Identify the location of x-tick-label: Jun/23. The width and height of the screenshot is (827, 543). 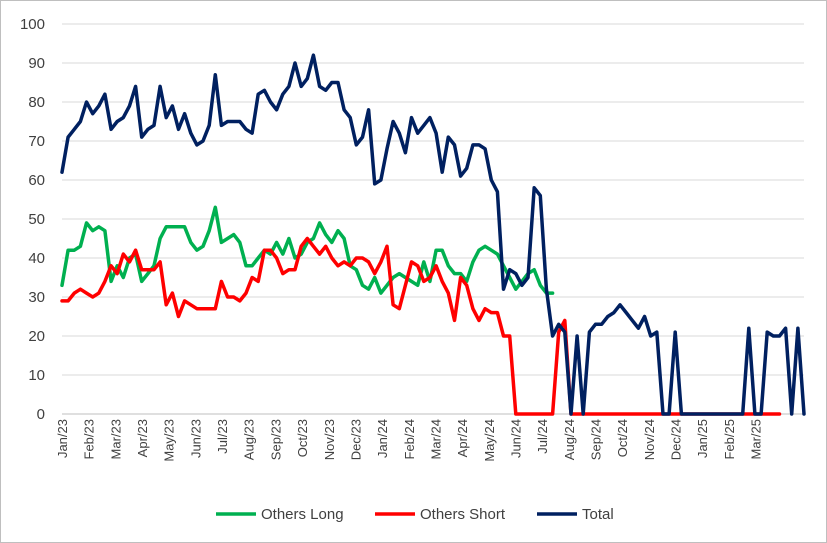
(195, 438).